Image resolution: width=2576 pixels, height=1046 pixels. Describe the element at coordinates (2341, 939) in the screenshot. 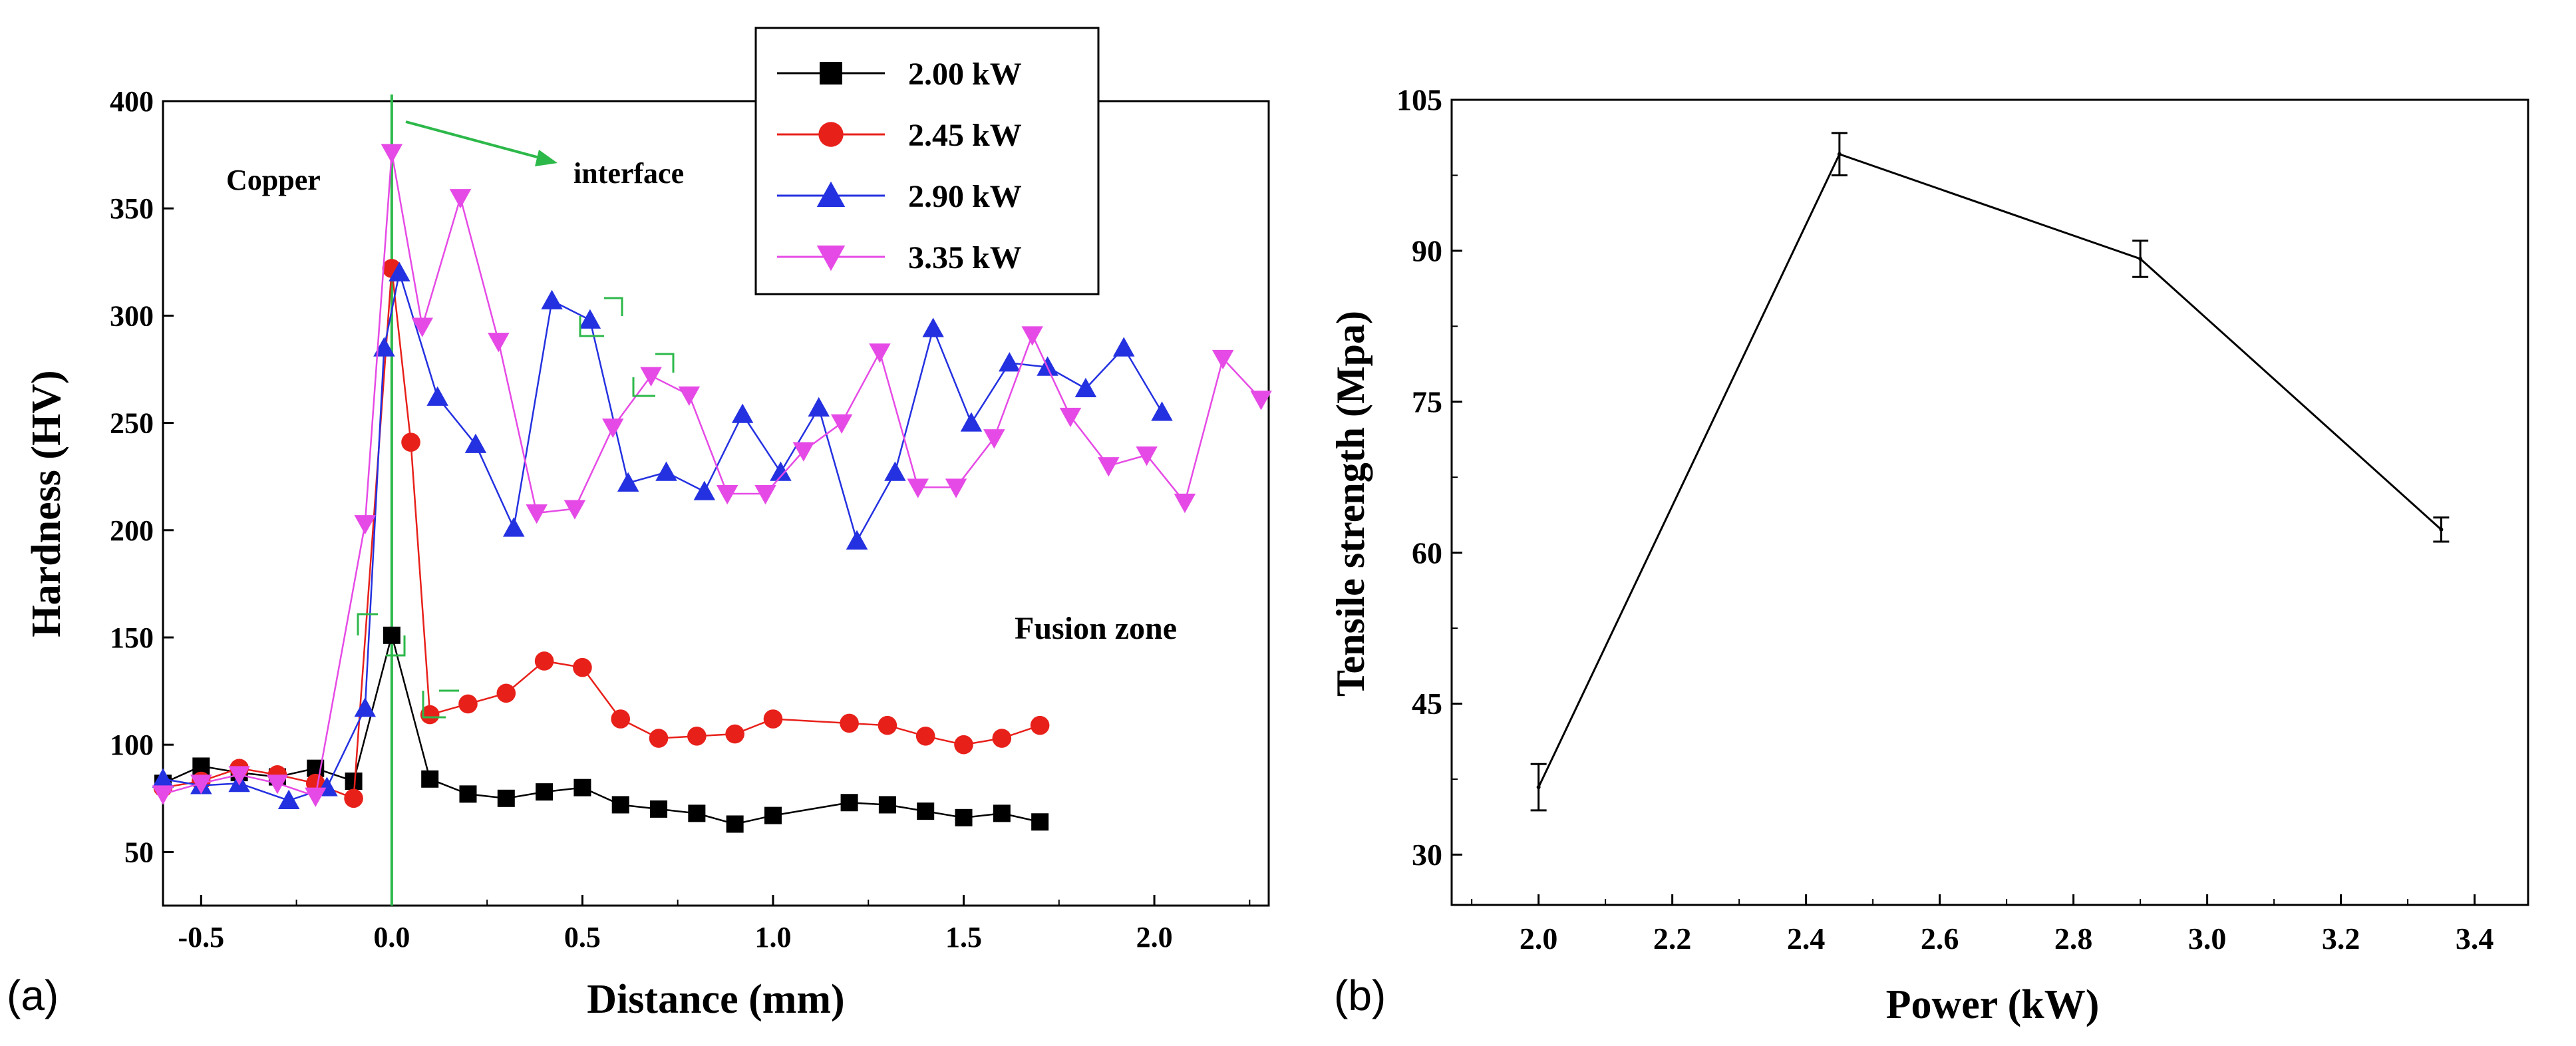

I see `x-tick-label: 3.2` at that location.